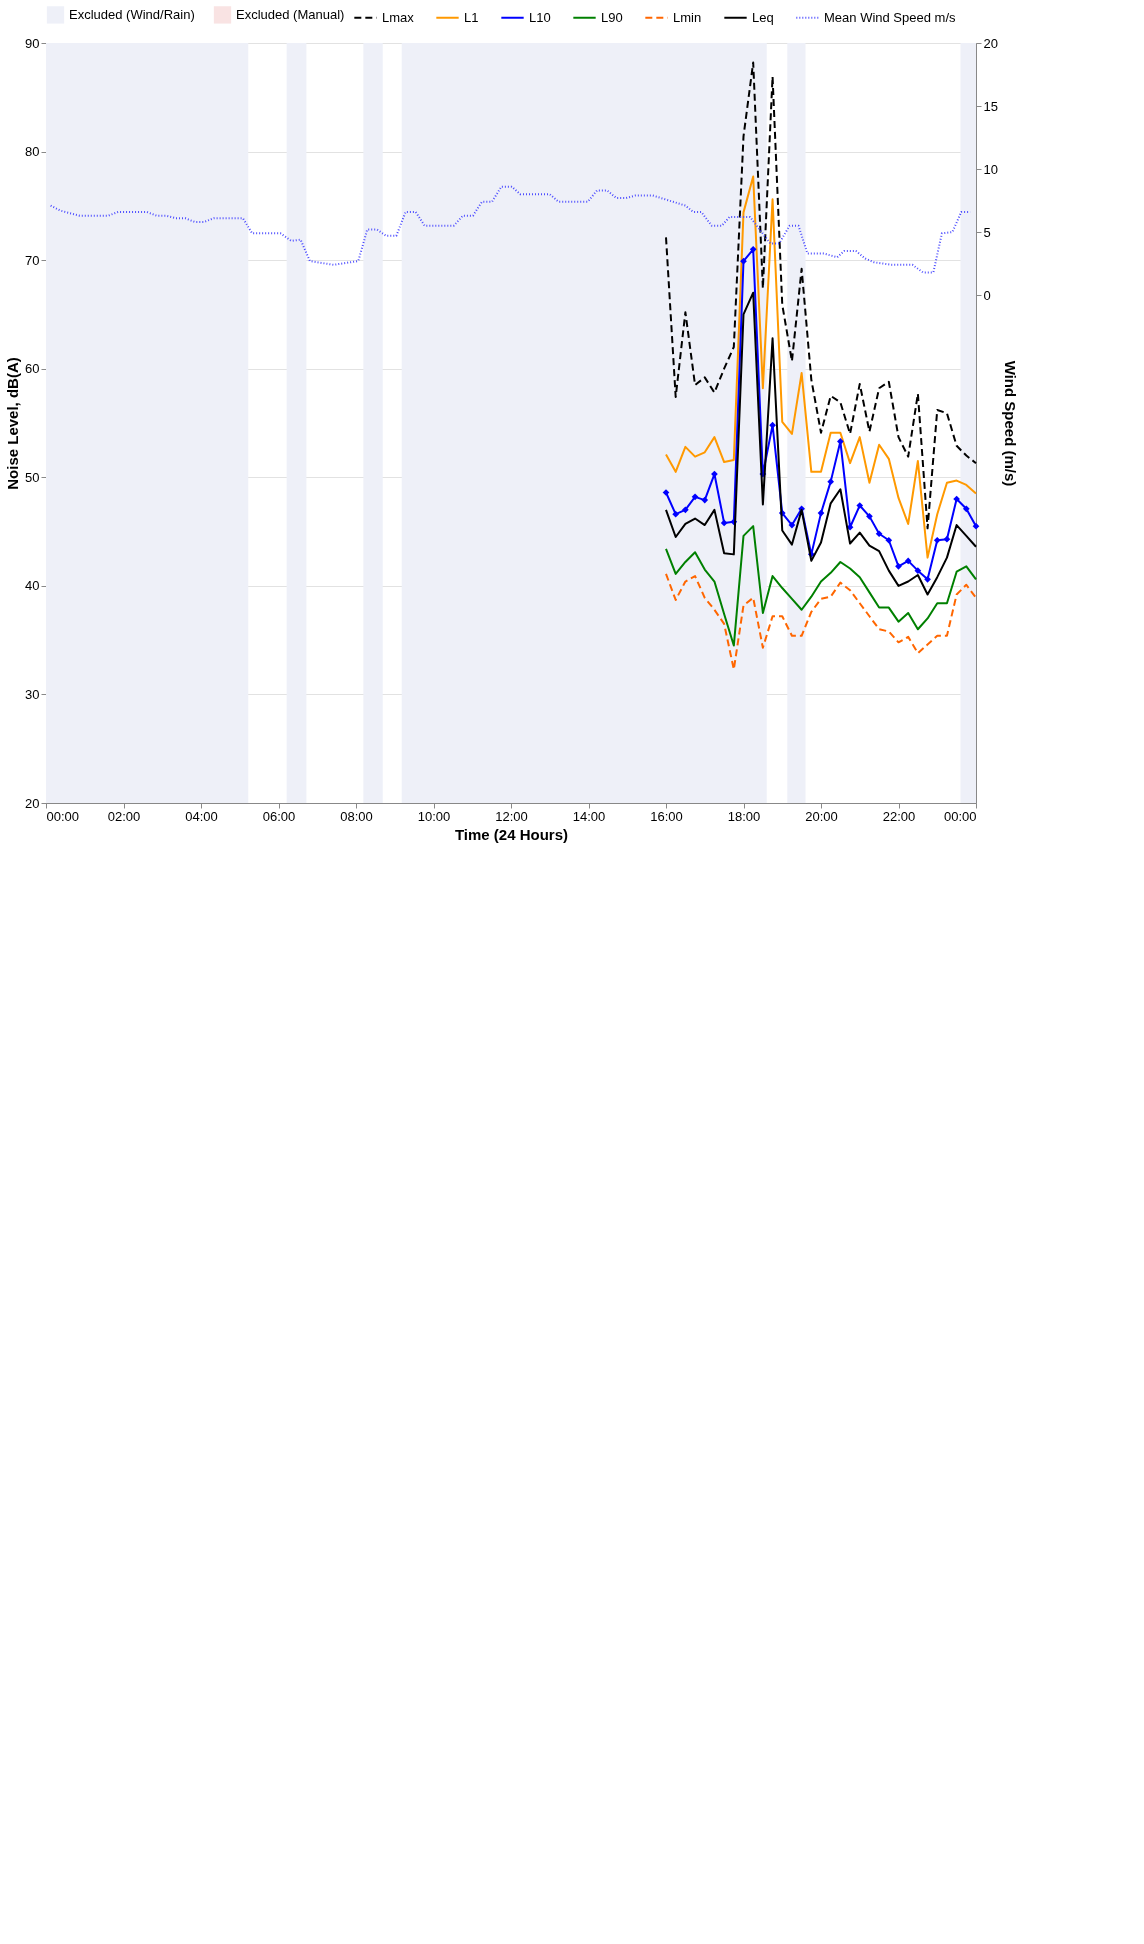  I want to click on legend-label: Lmin, so click(687, 17).